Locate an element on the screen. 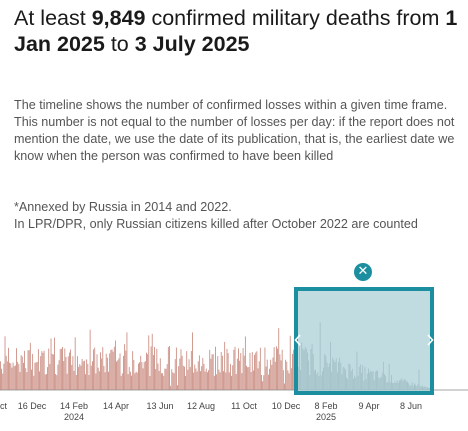  tick-label: 9 Apr is located at coordinates (368, 406).